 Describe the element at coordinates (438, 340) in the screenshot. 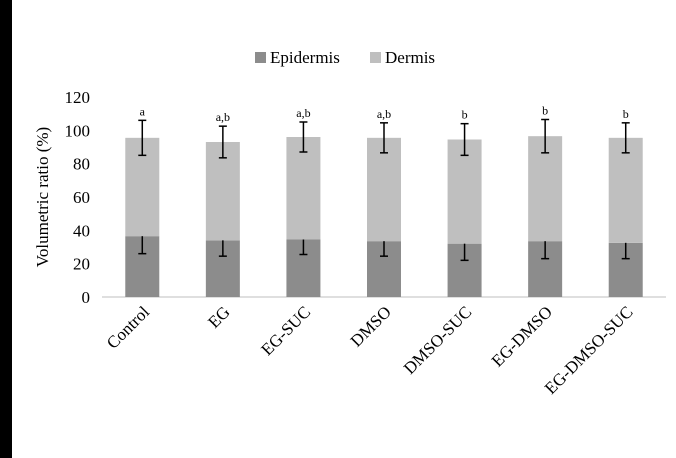

I see `category-label: DMSO-SUC` at that location.